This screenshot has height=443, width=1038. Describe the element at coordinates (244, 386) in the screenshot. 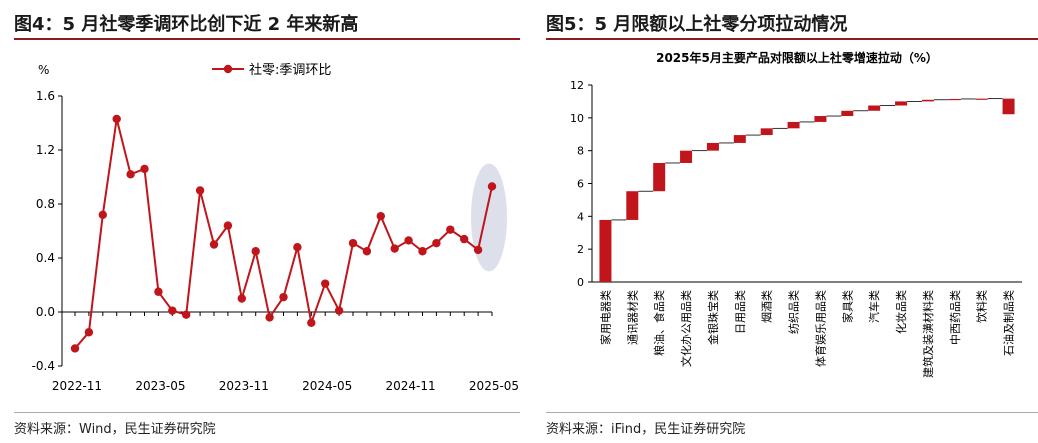

I see `x-tick-label: 2023-11` at that location.